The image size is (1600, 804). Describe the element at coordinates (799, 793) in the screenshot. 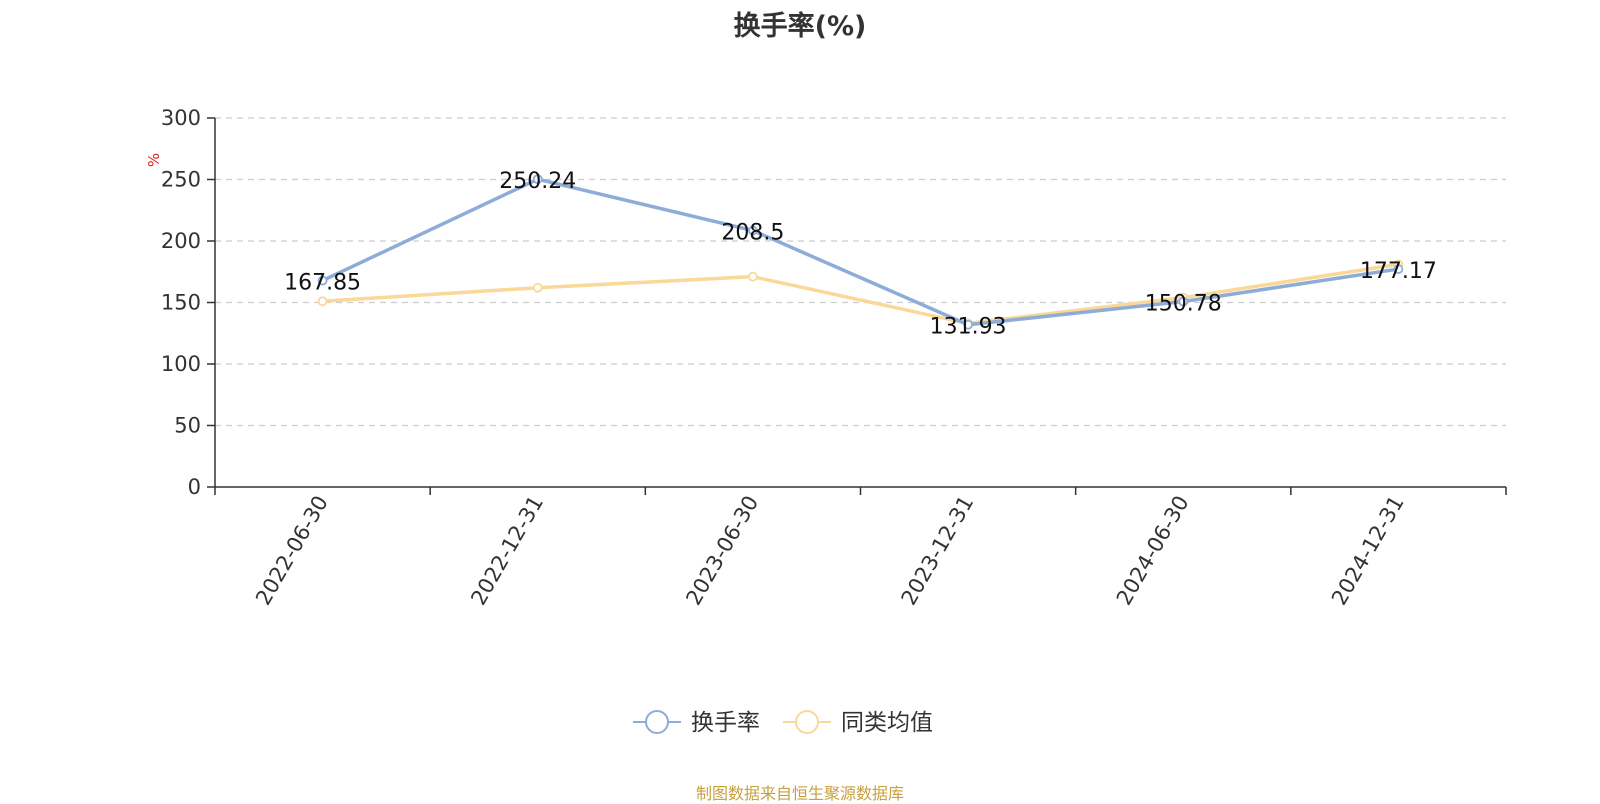

I see `data-source-note: 制图数据来自恒生聚源数据库` at that location.